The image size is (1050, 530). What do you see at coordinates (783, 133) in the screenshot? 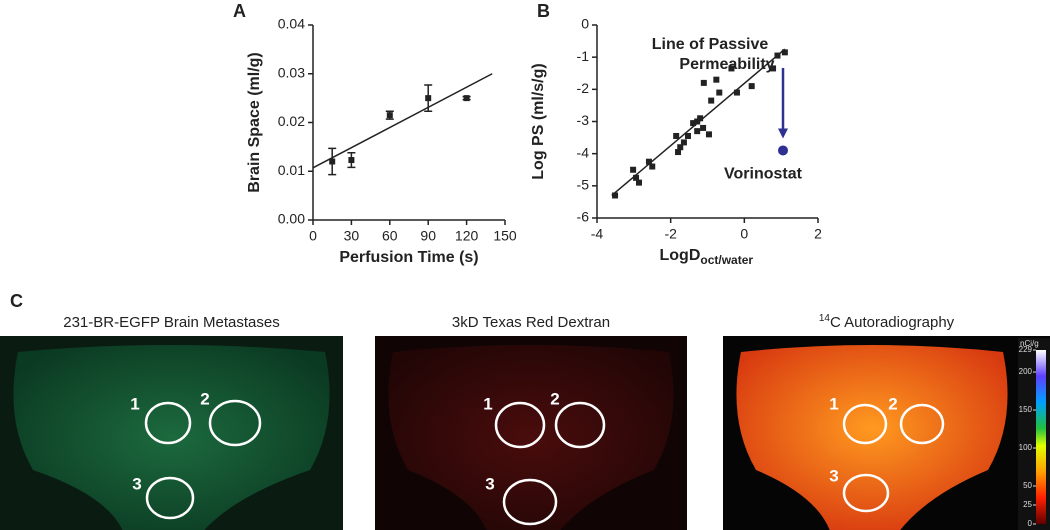
I see `arrowhead` at bounding box center [783, 133].